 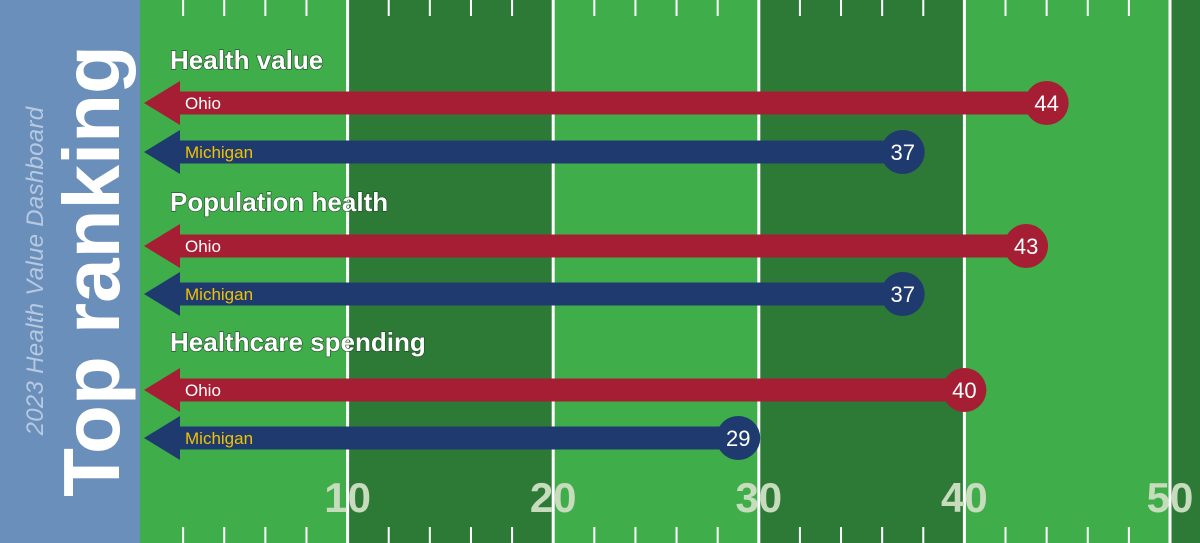 I want to click on data-label: 44, so click(x=1046, y=103).